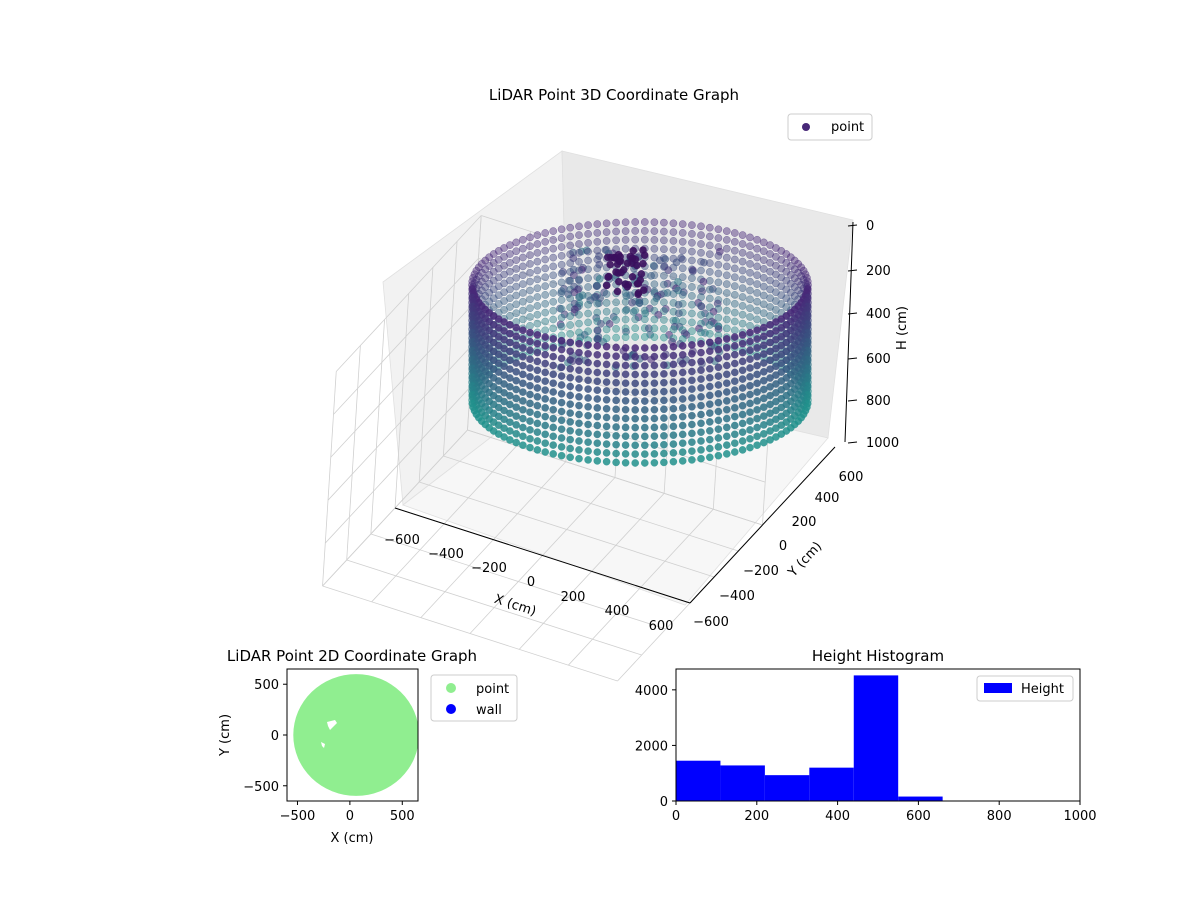 This screenshot has height=900, width=1200. What do you see at coordinates (852, 400) in the screenshot?
I see `z-tick-mark-3d` at bounding box center [852, 400].